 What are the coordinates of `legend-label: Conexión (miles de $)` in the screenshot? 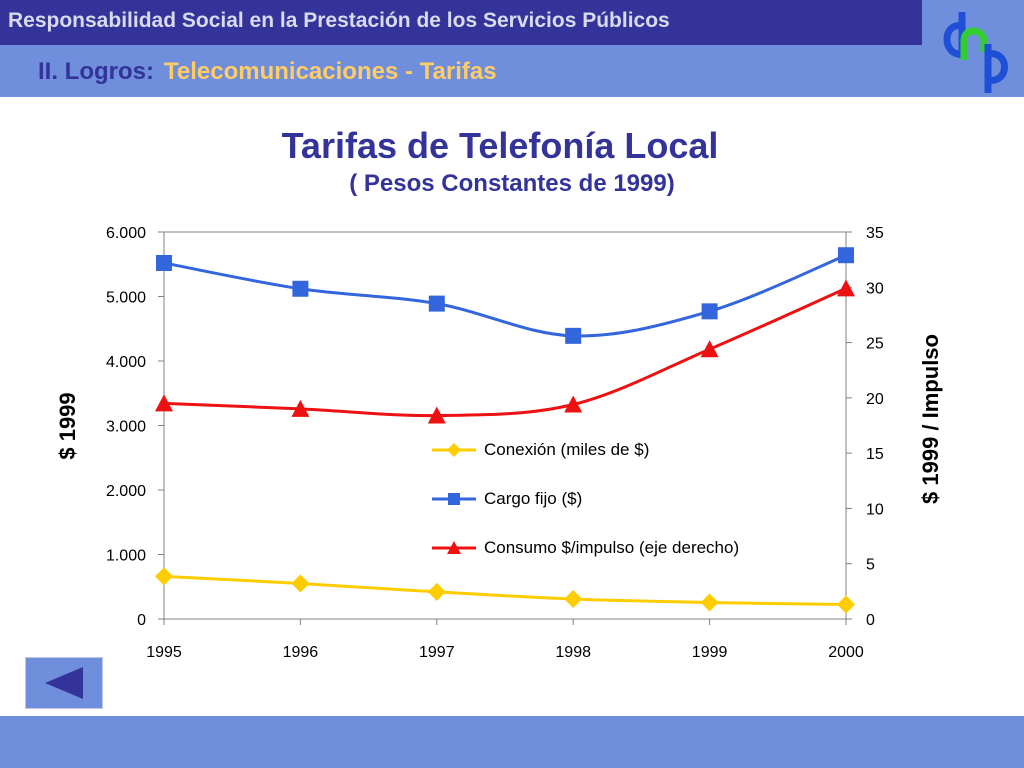 It's located at (566, 449).